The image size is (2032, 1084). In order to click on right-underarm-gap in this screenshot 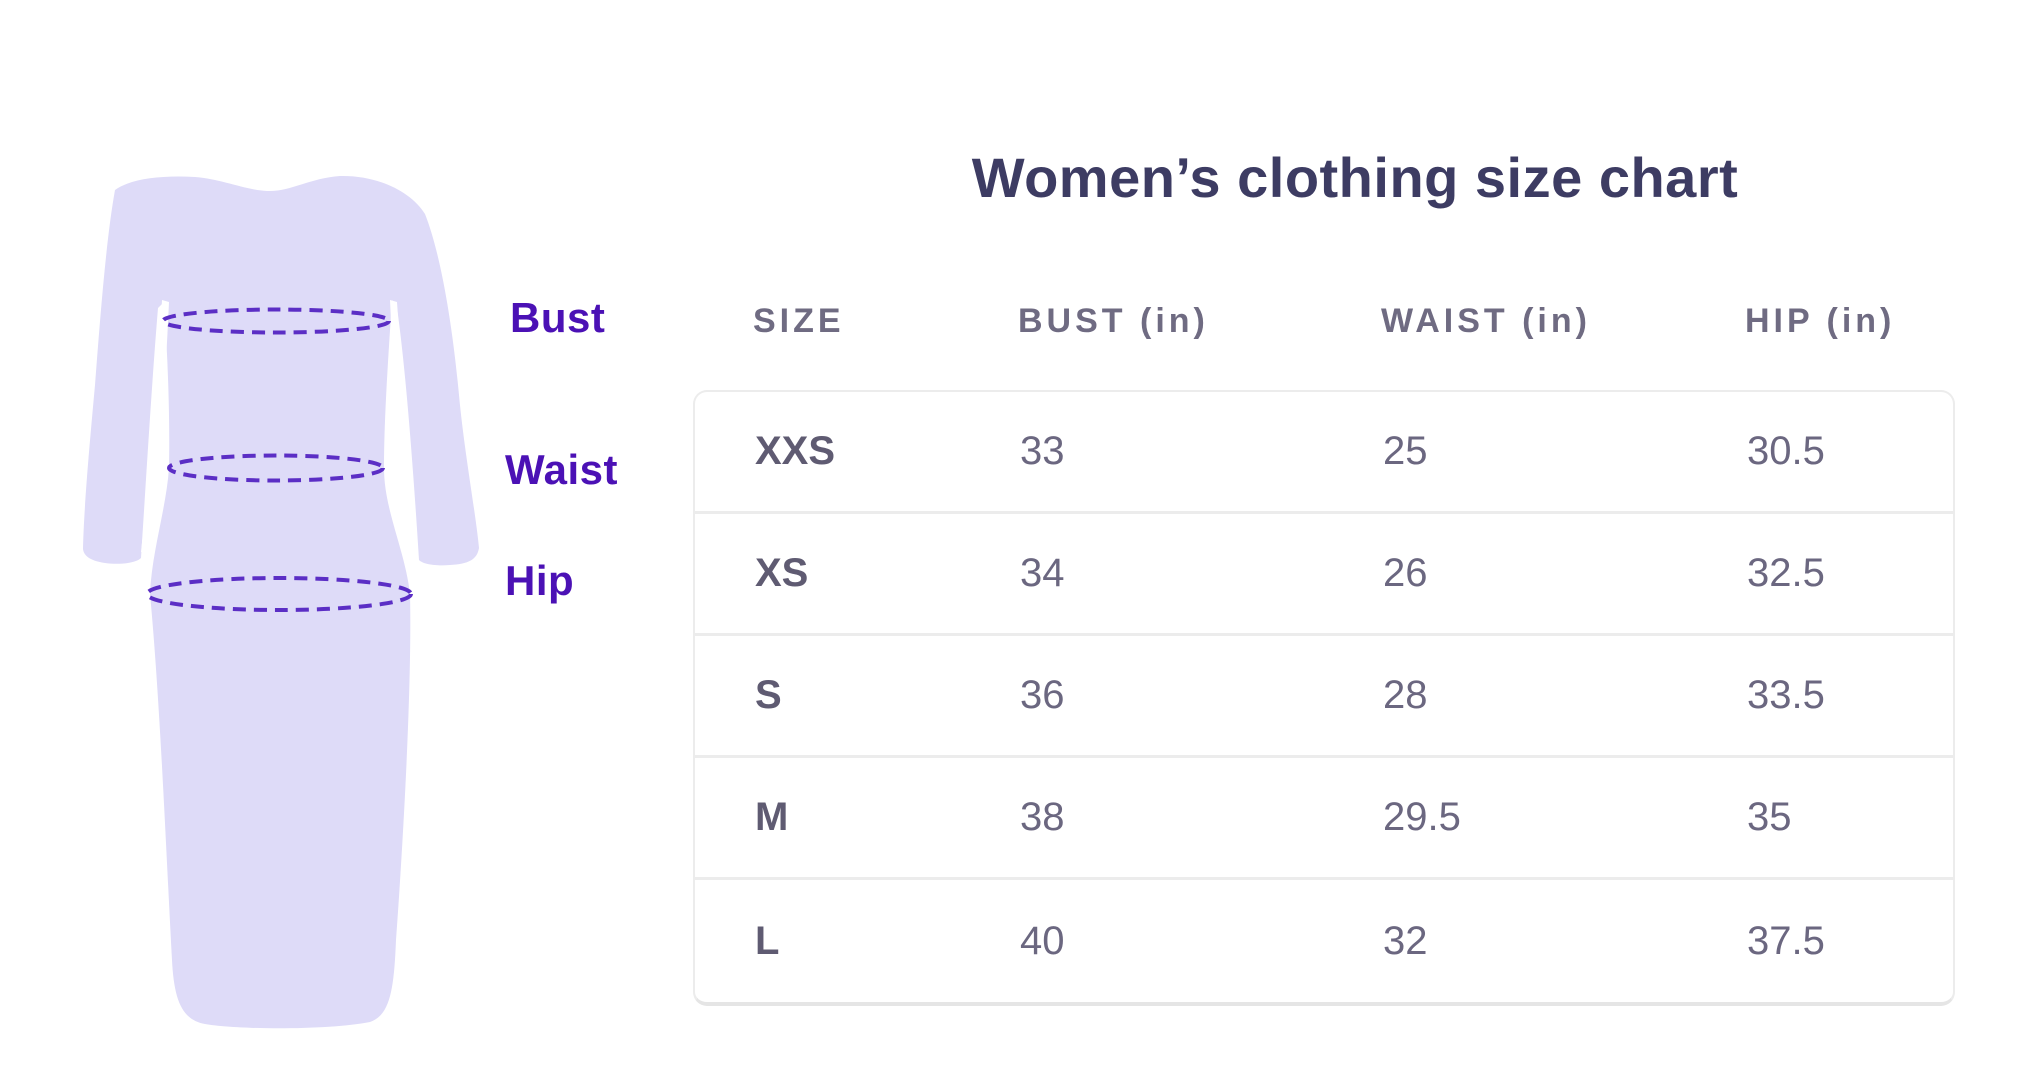, I will do `click(404, 427)`.